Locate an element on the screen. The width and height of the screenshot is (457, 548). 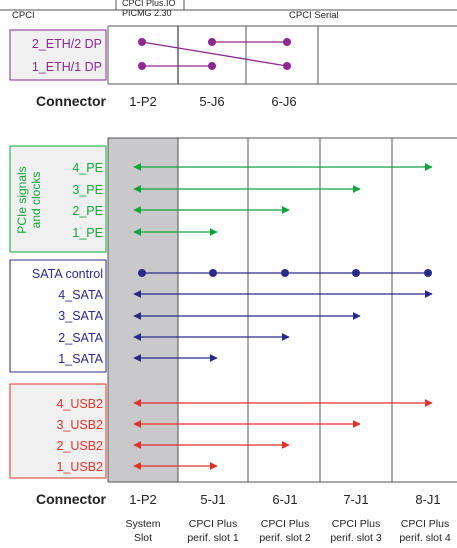
signal-2-usb2: 2_USB2 is located at coordinates (79, 446).